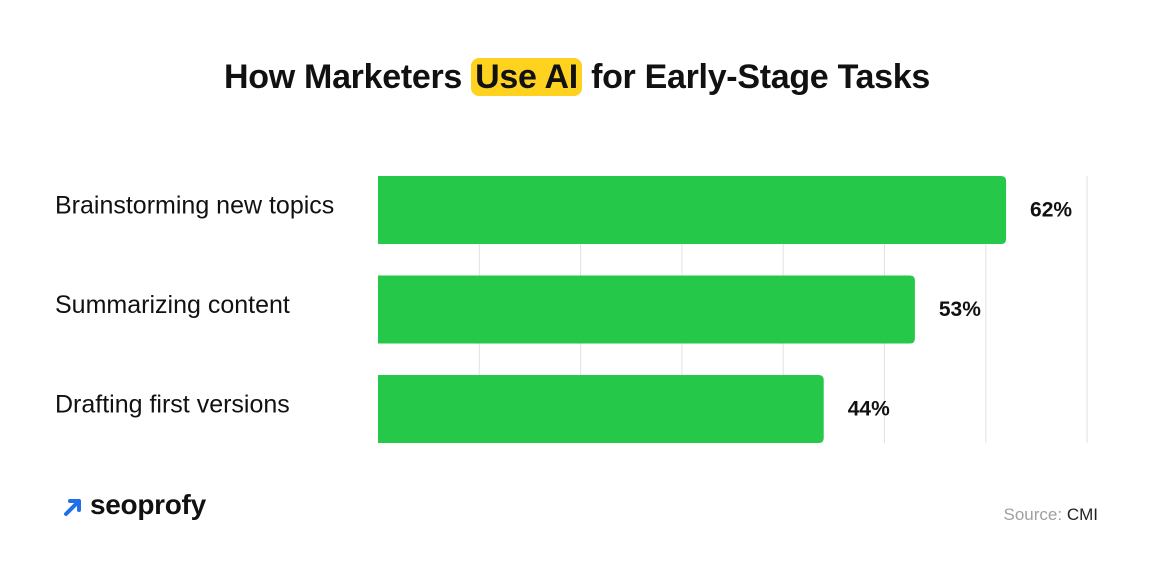 Image resolution: width=1154 pixels, height=580 pixels. I want to click on brand-logo: seoprofy, so click(134, 505).